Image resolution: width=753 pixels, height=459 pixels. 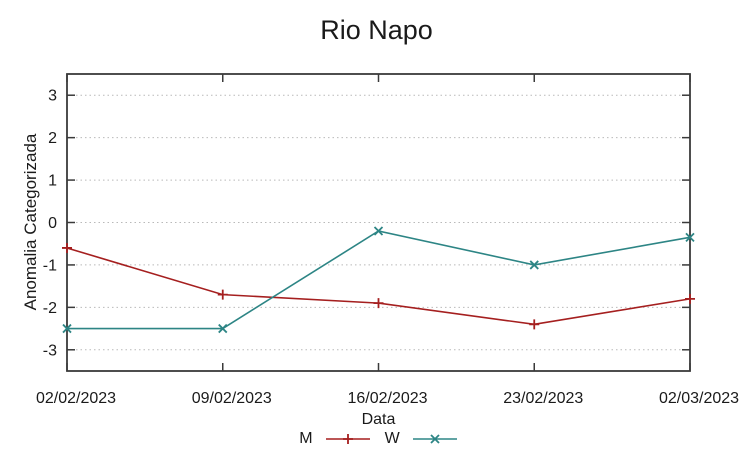 What do you see at coordinates (366, 265) in the screenshot?
I see `y-gridline-group: -1` at bounding box center [366, 265].